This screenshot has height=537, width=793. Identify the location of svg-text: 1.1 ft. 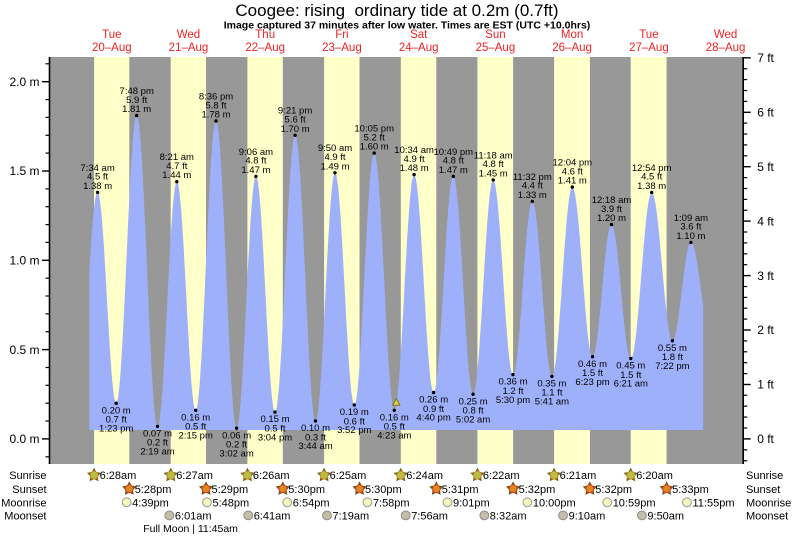
(551, 393).